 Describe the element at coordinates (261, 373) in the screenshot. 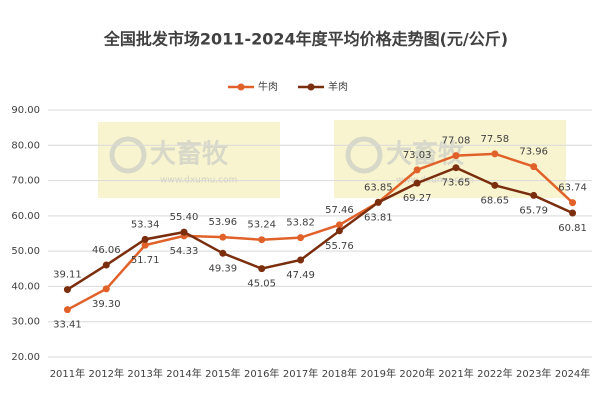

I see `x-tick-label: 2016年` at that location.